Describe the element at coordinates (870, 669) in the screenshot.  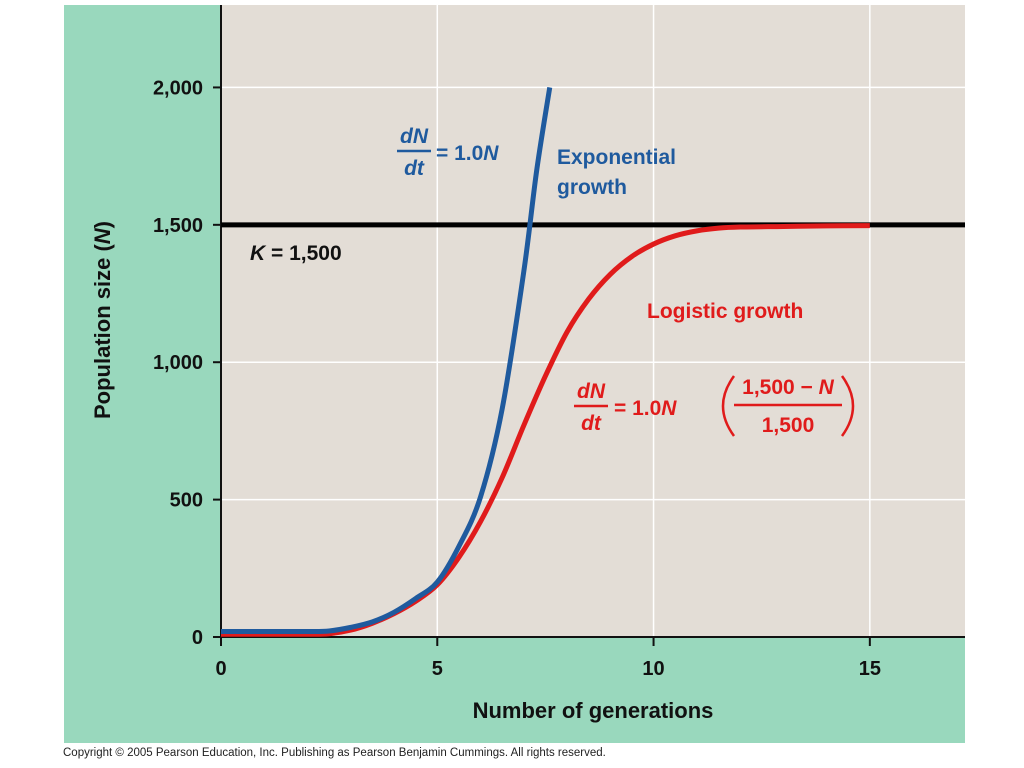
I see `x-tick-label: 15` at that location.